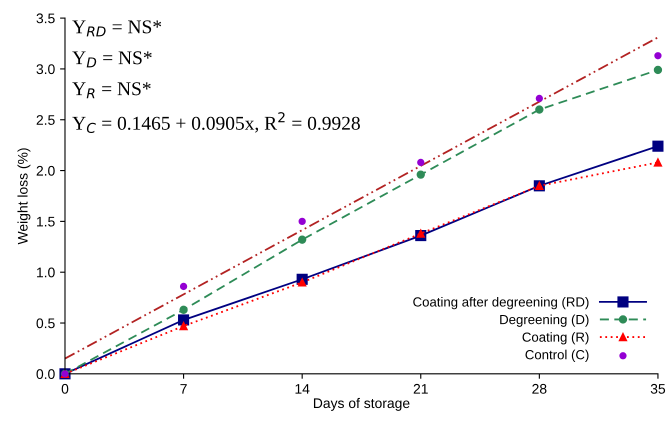  What do you see at coordinates (111, 90) in the screenshot?
I see `annotation: Y$_{R}$ = NS*` at bounding box center [111, 90].